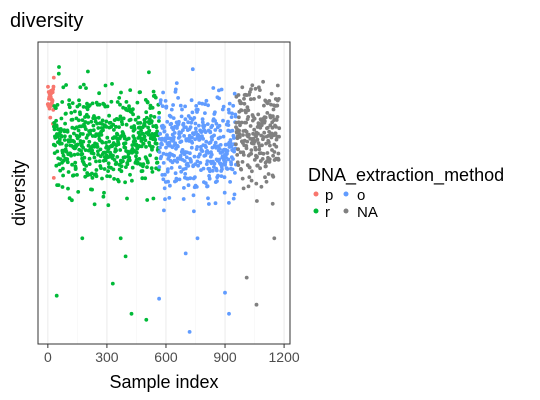 Image resolution: width=540 pixels, height=400 pixels. Describe the element at coordinates (316, 211) in the screenshot. I see `legend-key-r` at that location.